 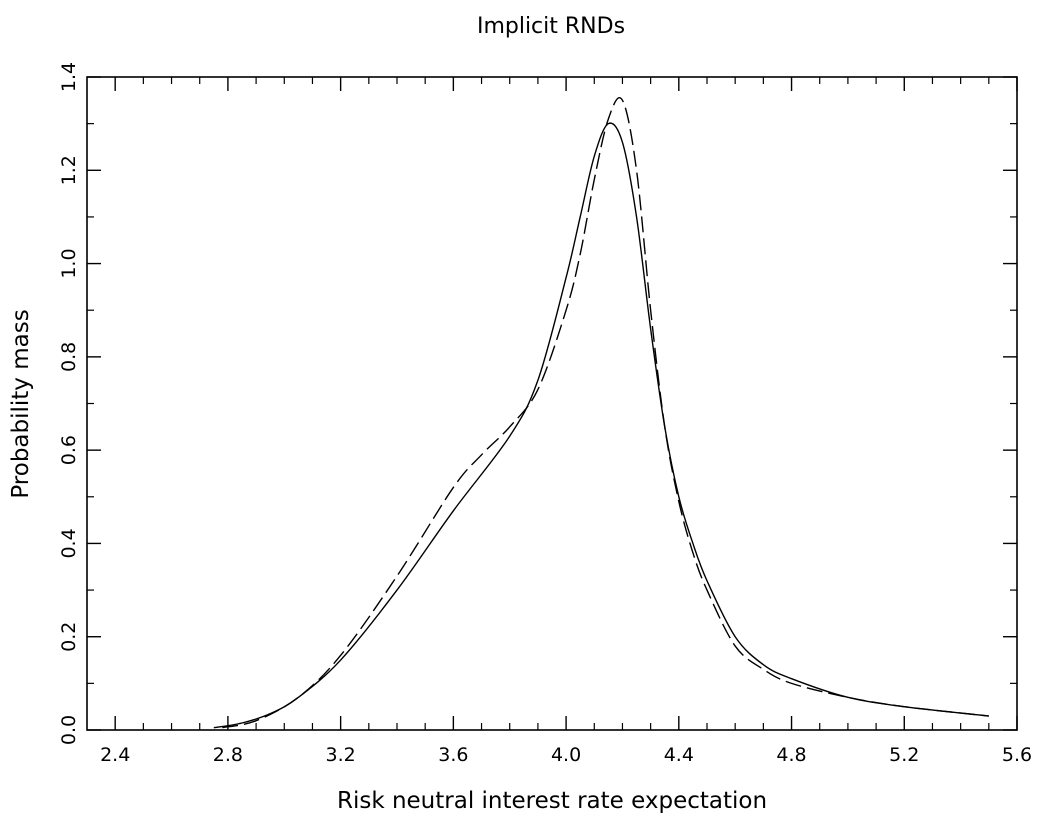 I want to click on x-tick-label: 4.0, so click(x=566, y=755).